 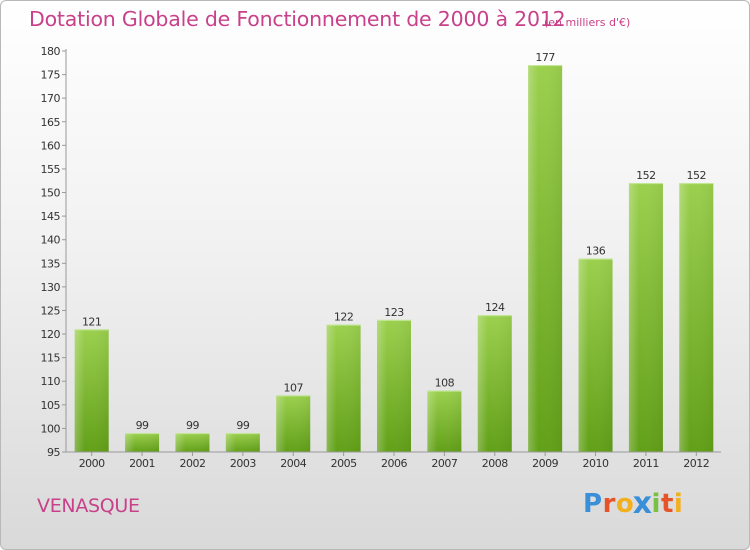 I want to click on x-tick-label: 2002, so click(x=192, y=463).